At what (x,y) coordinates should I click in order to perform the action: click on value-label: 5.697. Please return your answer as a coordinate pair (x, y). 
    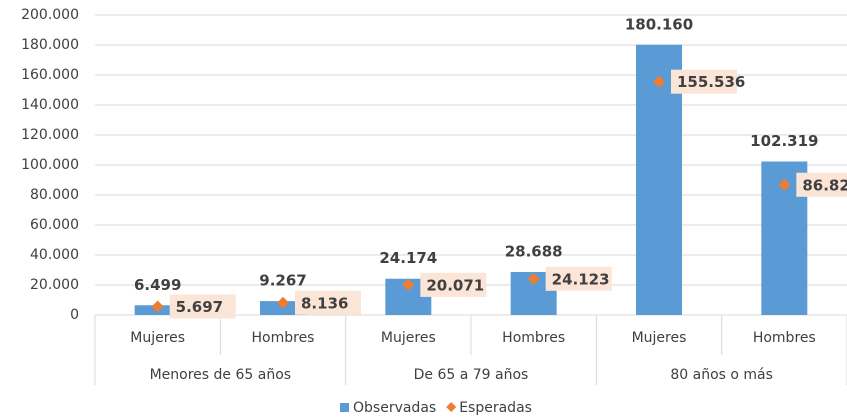
    Looking at the image, I should click on (199, 307).